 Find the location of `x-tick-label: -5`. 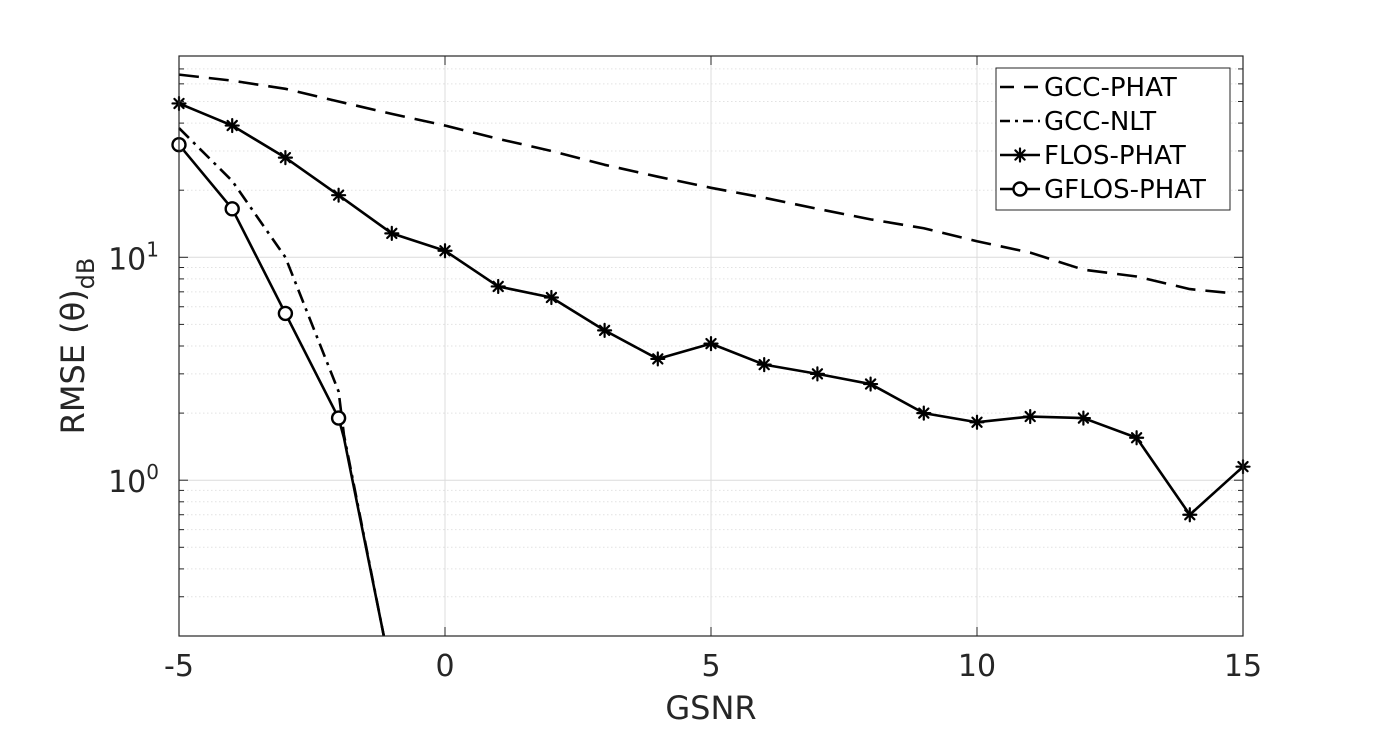

x-tick-label: -5 is located at coordinates (179, 666).